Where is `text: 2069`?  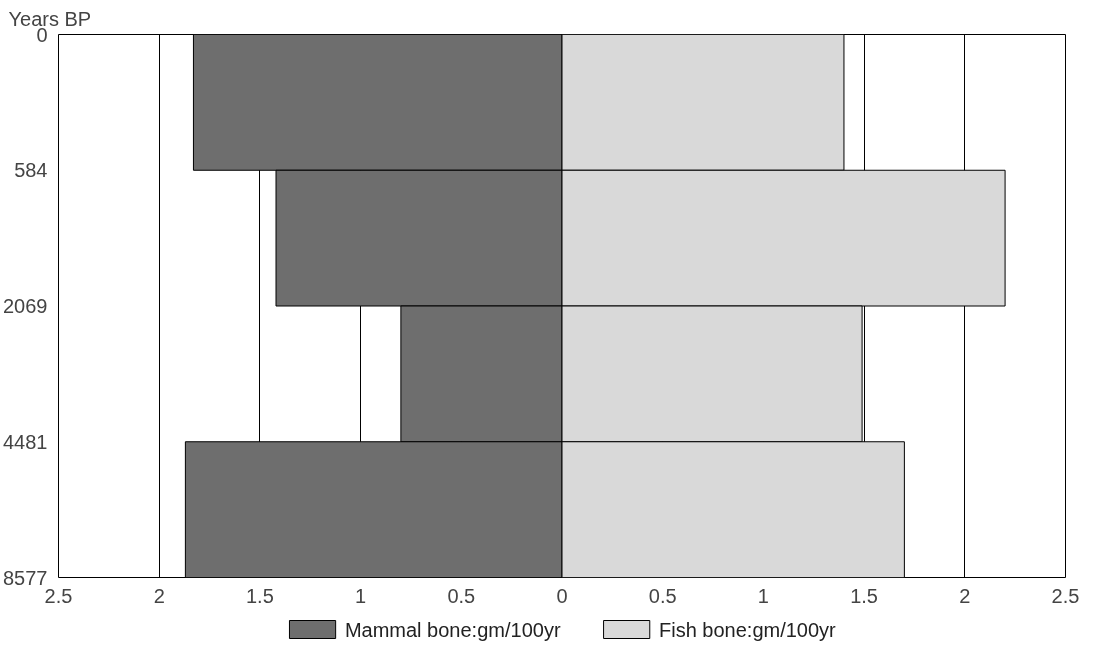
text: 2069 is located at coordinates (25, 306).